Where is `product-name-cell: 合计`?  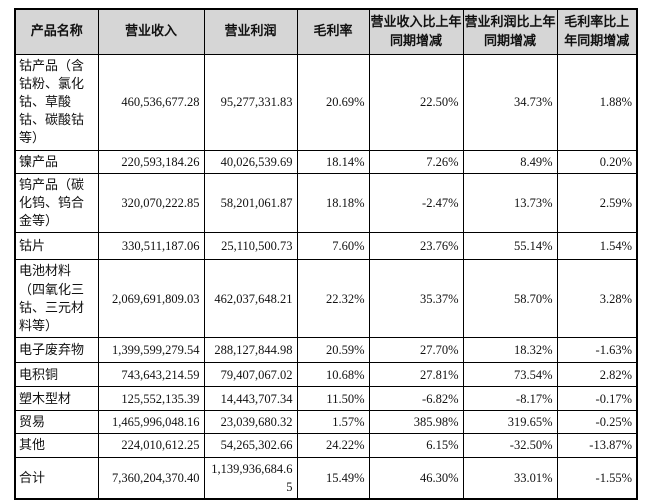 product-name-cell: 合计 is located at coordinates (56, 478).